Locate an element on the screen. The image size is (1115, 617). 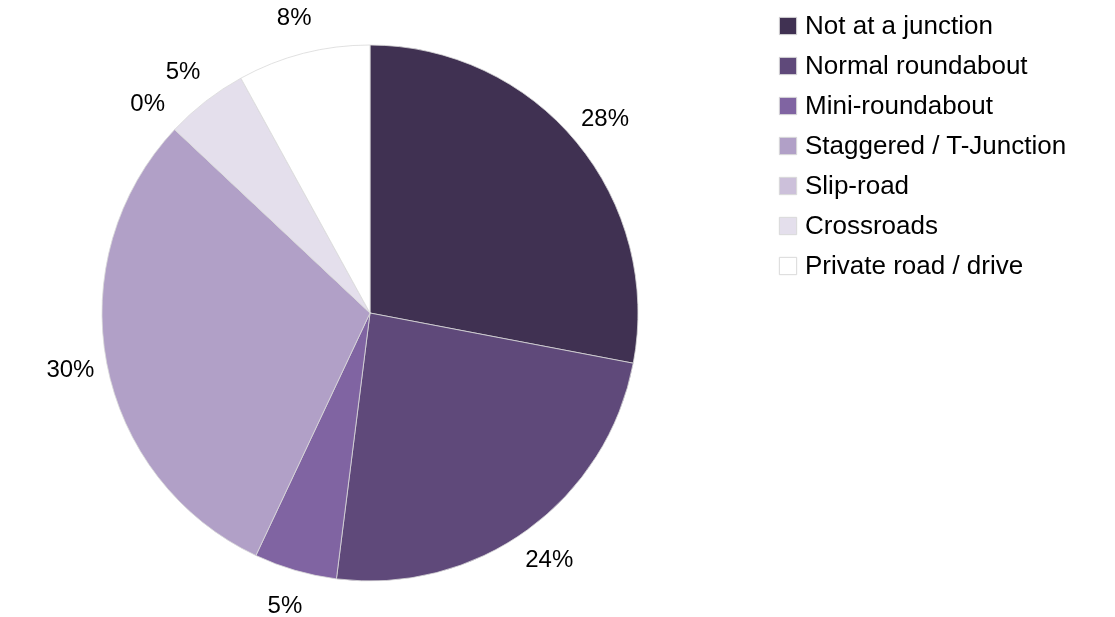
legend-label: Normal roundabout is located at coordinates (917, 65).